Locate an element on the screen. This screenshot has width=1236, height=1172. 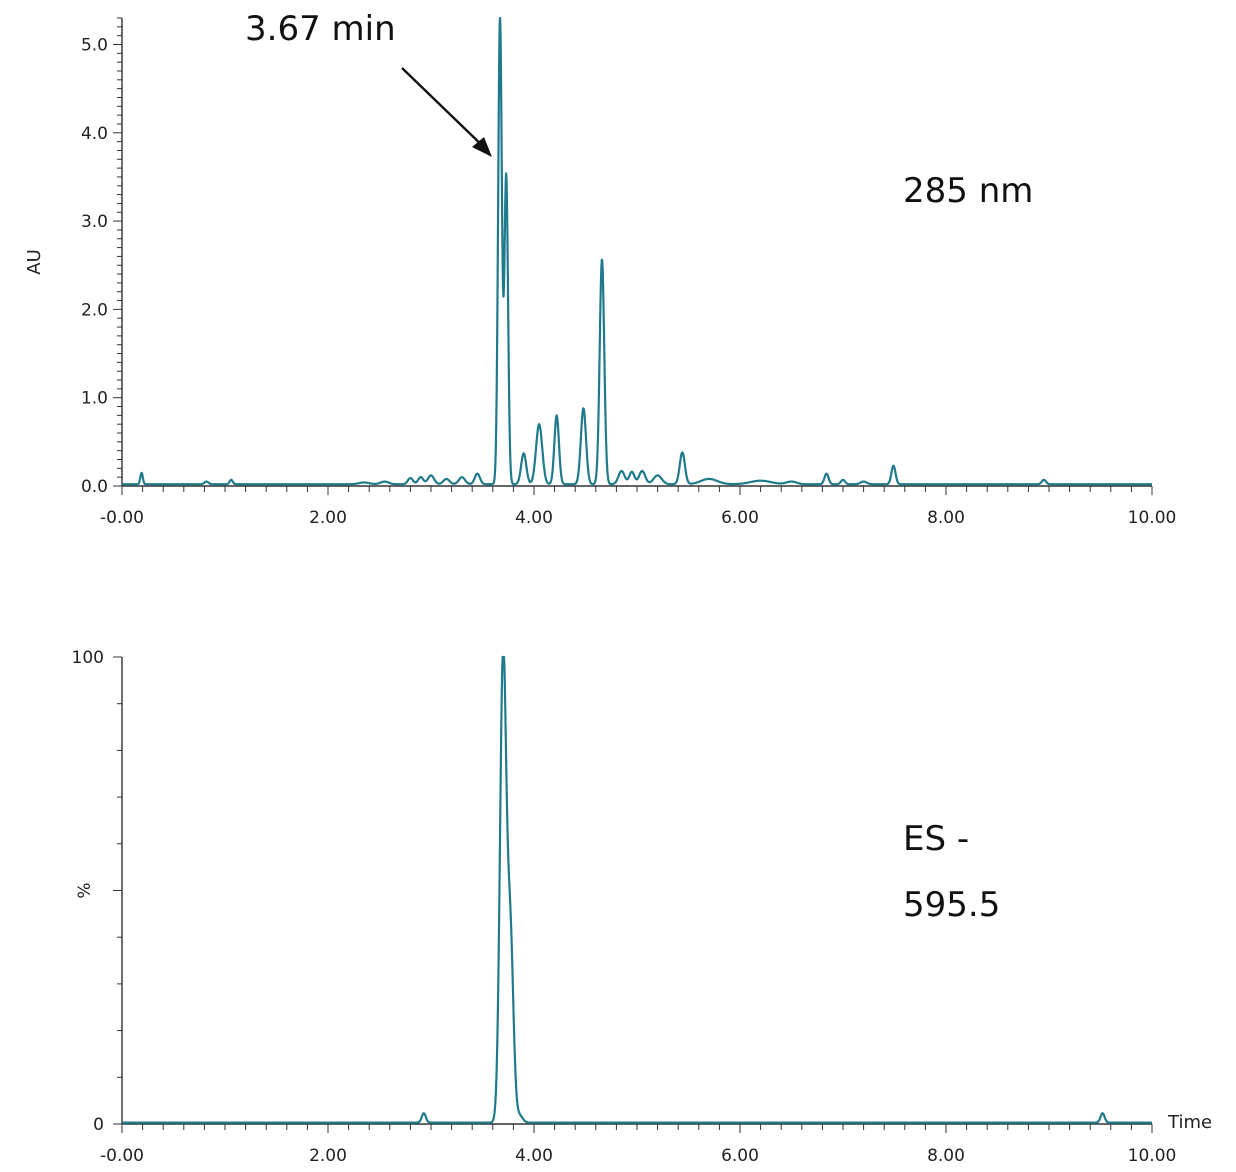
bottom-y-tick-label: 0 is located at coordinates (98, 1125).